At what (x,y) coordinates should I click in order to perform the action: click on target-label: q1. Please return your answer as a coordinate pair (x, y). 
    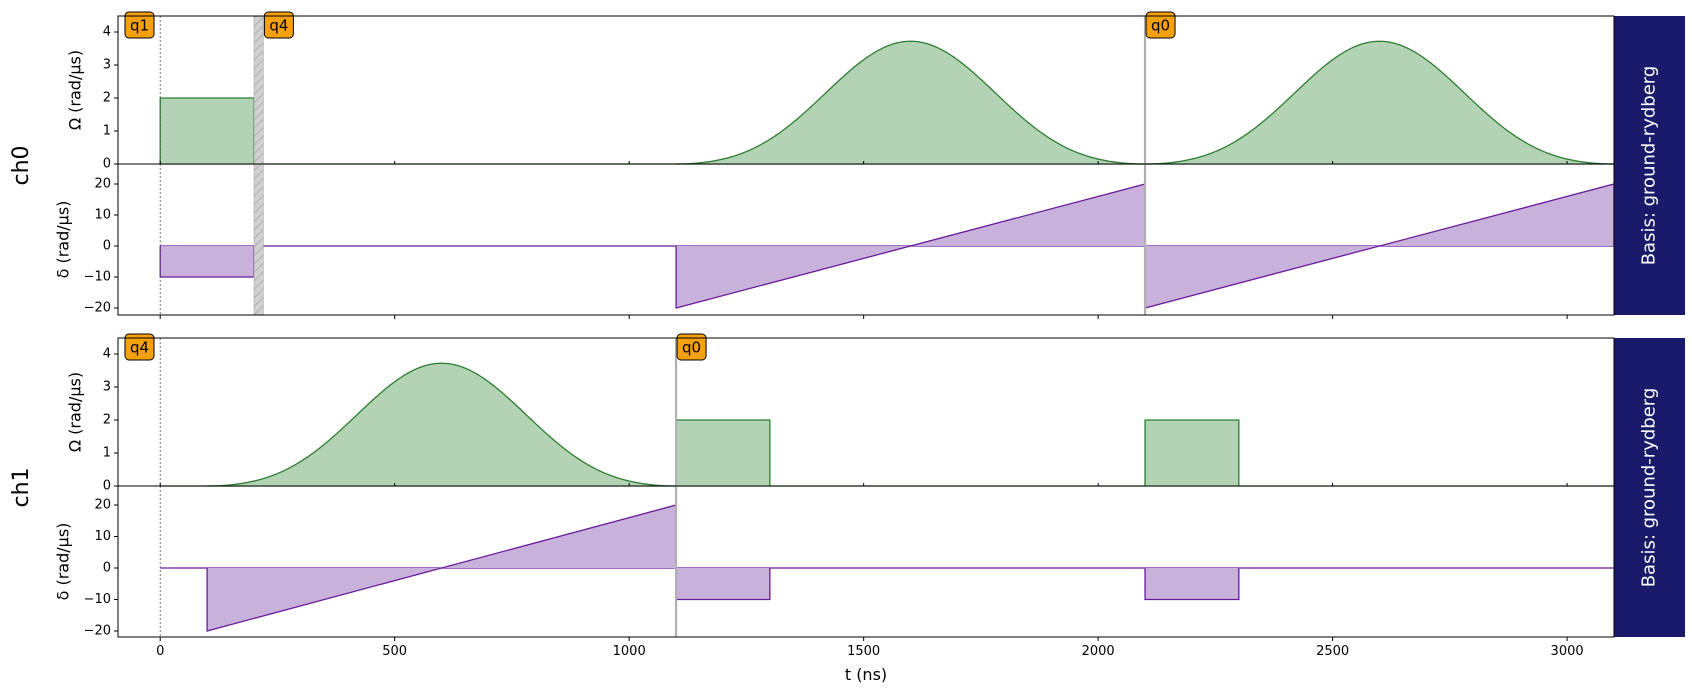
    Looking at the image, I should click on (139, 26).